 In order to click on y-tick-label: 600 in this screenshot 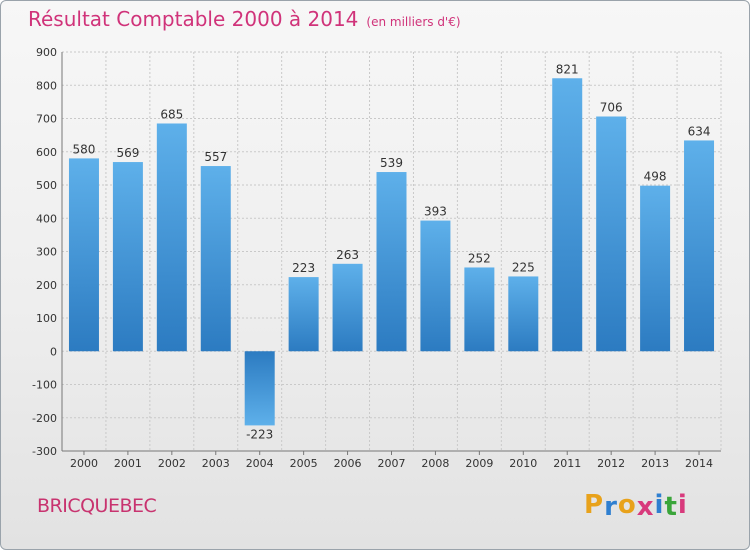, I will do `click(46, 152)`.